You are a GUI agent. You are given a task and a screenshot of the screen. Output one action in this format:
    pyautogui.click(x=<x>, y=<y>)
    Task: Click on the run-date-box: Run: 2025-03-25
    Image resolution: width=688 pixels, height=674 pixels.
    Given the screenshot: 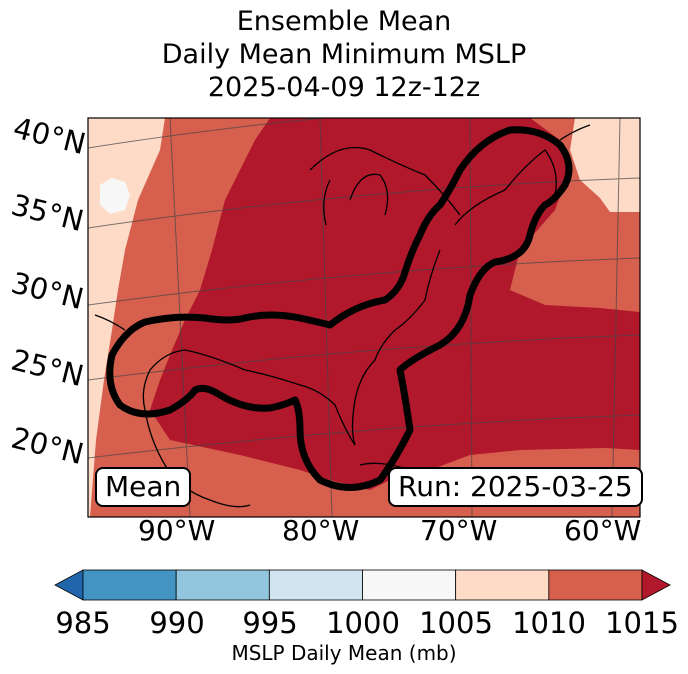 What is the action you would take?
    pyautogui.click(x=515, y=487)
    